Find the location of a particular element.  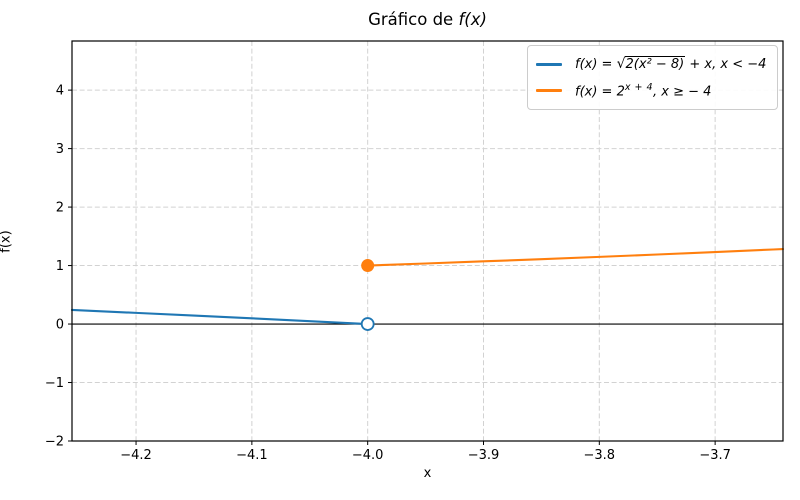

y-tick-label: 3 is located at coordinates (60, 149).